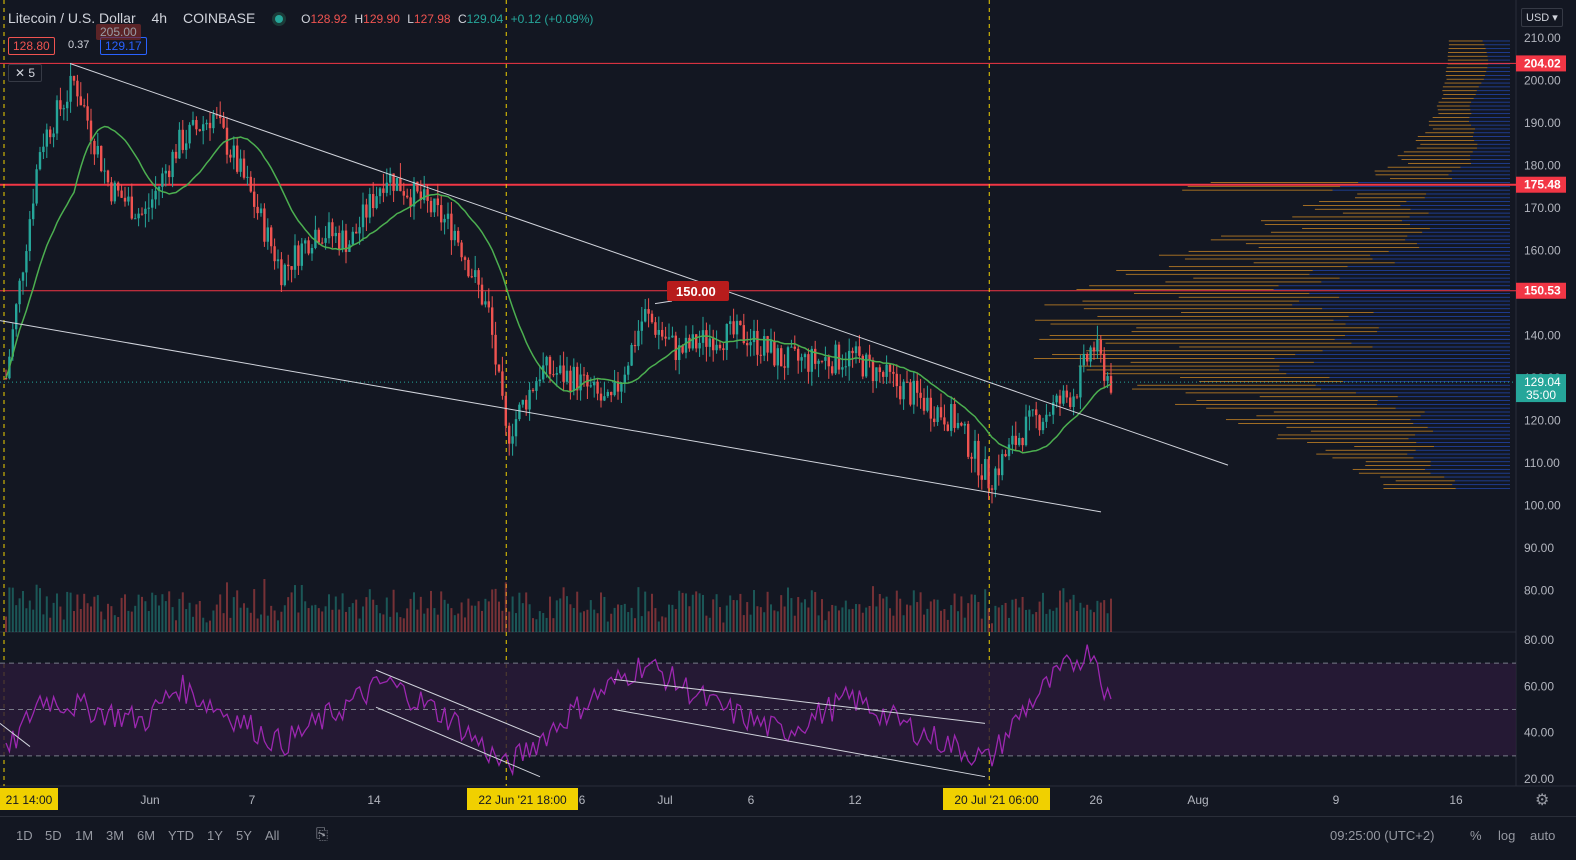  Describe the element at coordinates (1542, 17) in the screenshot. I see `currency-select: USD ▾` at that location.